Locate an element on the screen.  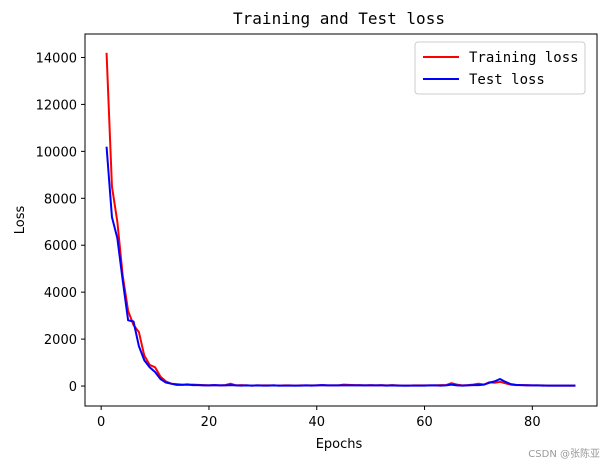
y-axis-ticks: 0 2000 4000 6000 8000 10000 12000 14000 is located at coordinates (60, 223).